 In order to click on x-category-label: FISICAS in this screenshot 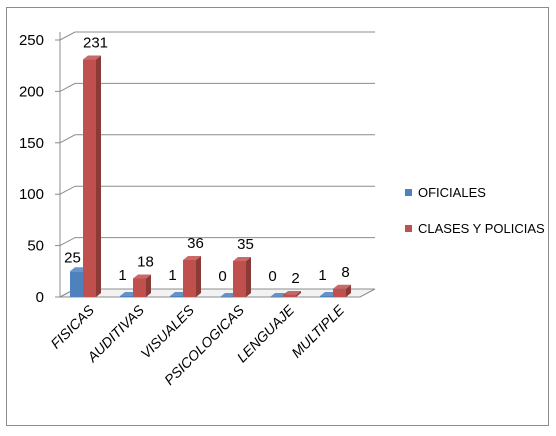, I will do `click(72, 326)`.